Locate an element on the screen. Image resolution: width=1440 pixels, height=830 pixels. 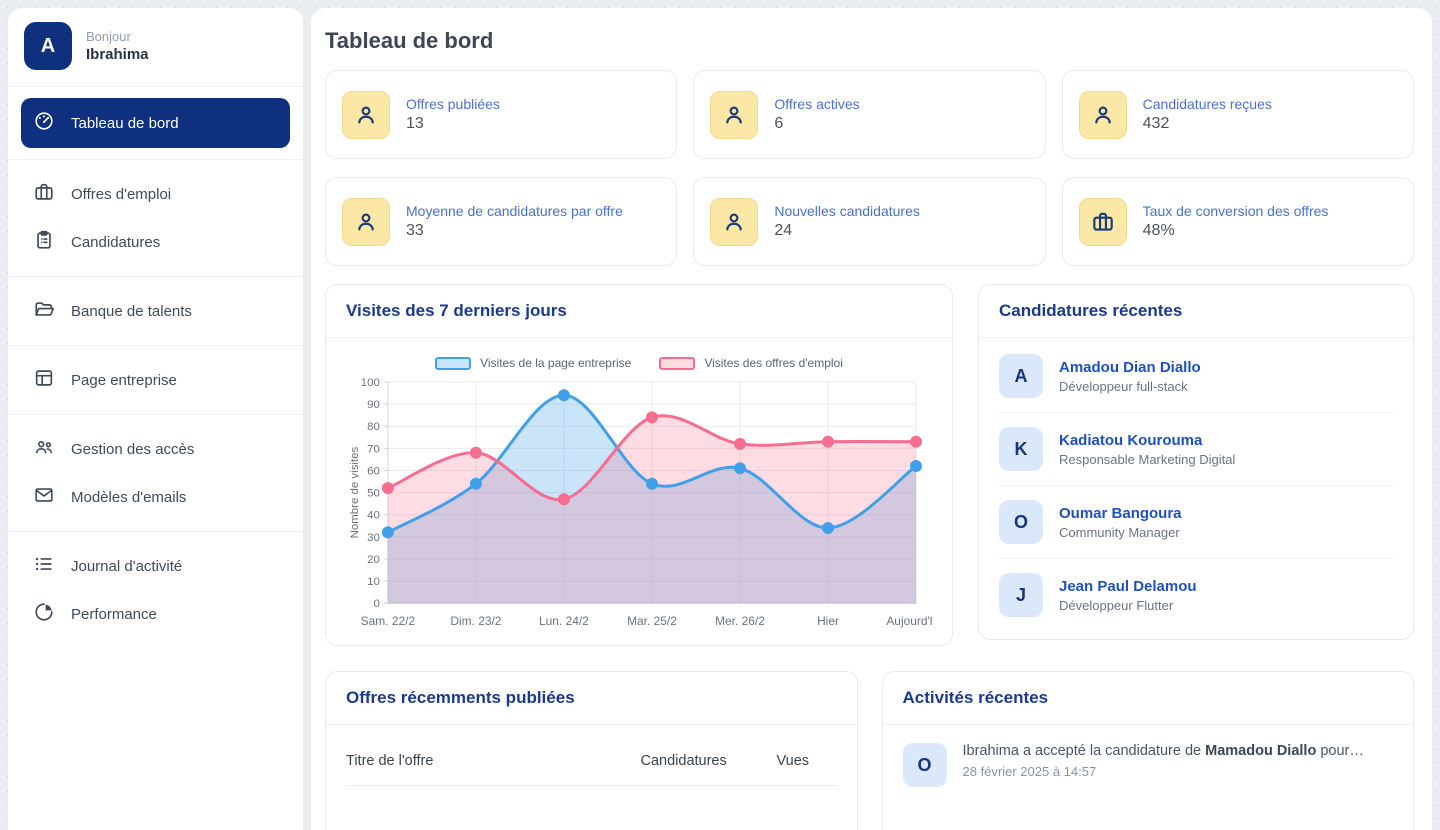
sidebar-item-label: Modèles d'emails is located at coordinates (129, 497).